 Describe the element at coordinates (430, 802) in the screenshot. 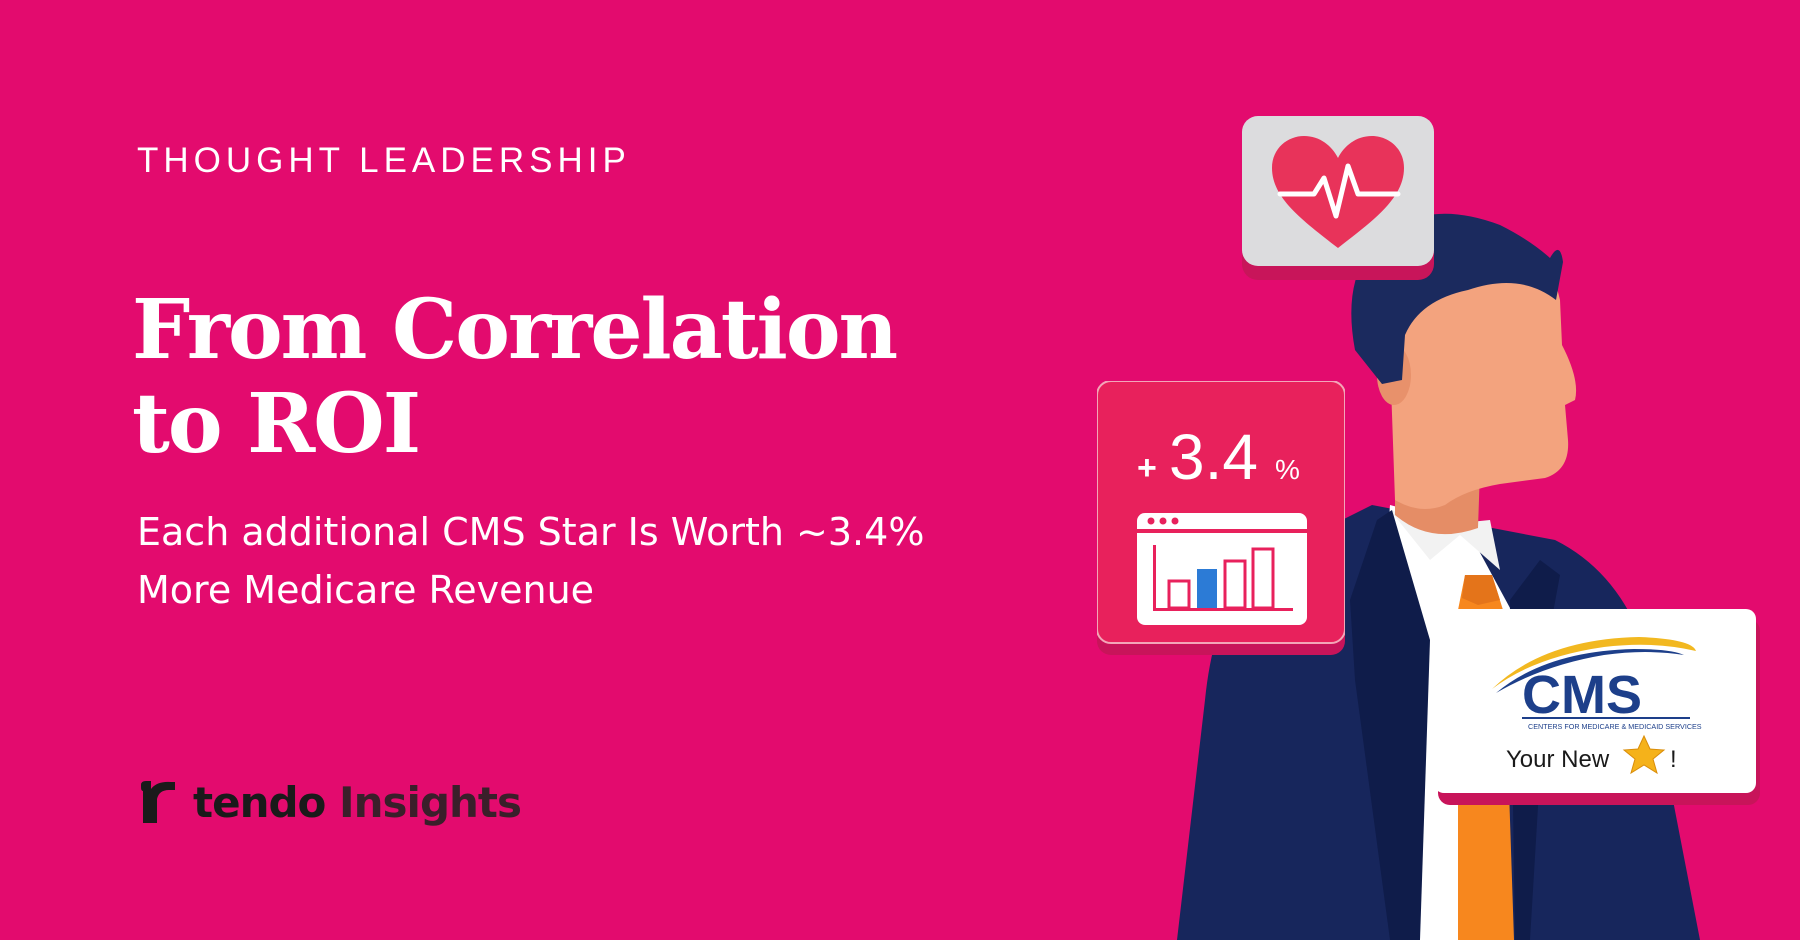

I see `brand-name-part-2: Insights` at that location.